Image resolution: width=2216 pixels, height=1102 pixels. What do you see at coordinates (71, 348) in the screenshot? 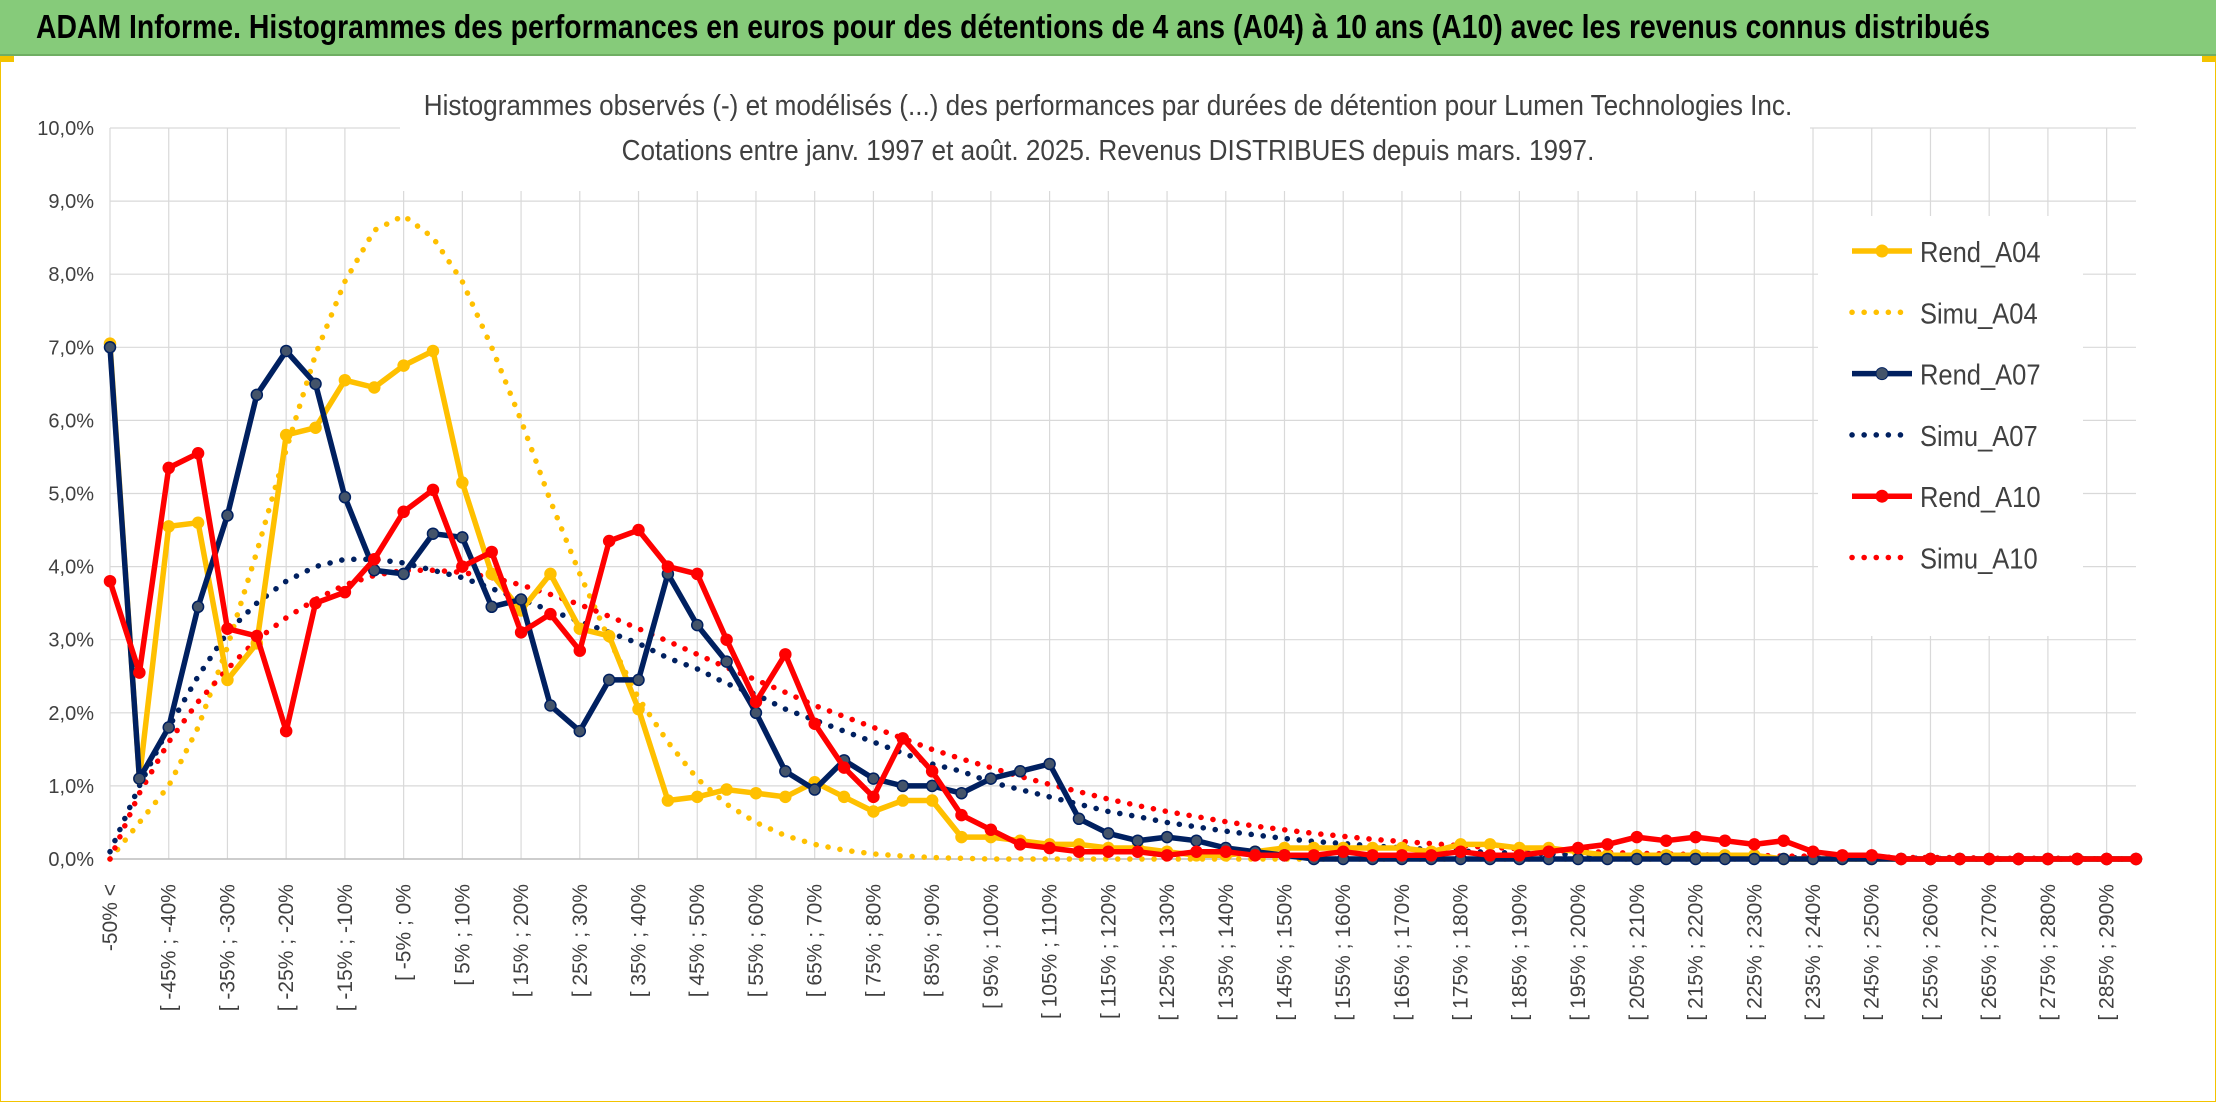
I see `y-tick-label: 7,0%` at bounding box center [71, 348].